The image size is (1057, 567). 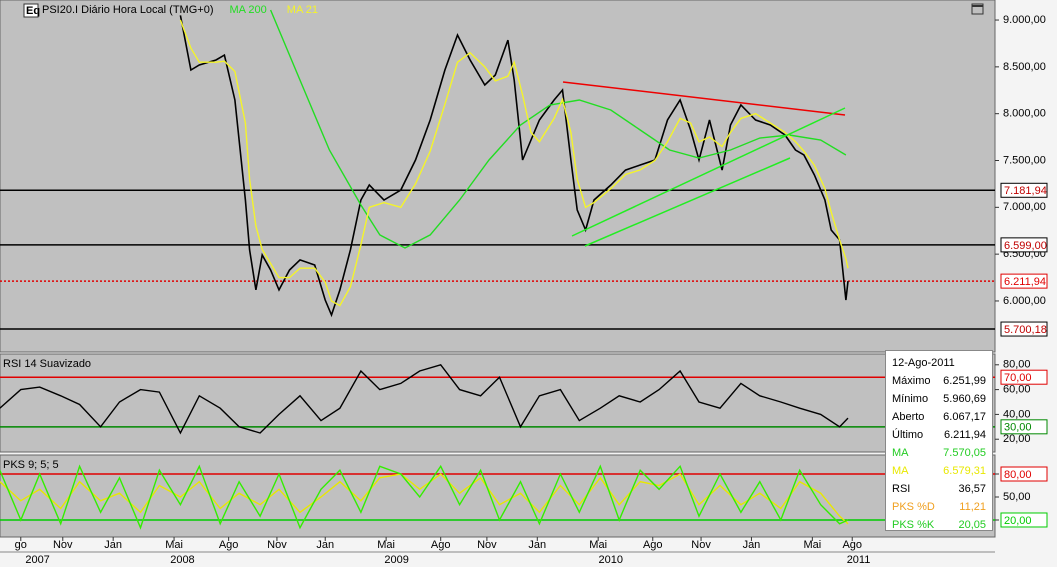 What do you see at coordinates (913, 525) in the screenshot?
I see `info-label: PKS %K` at bounding box center [913, 525].